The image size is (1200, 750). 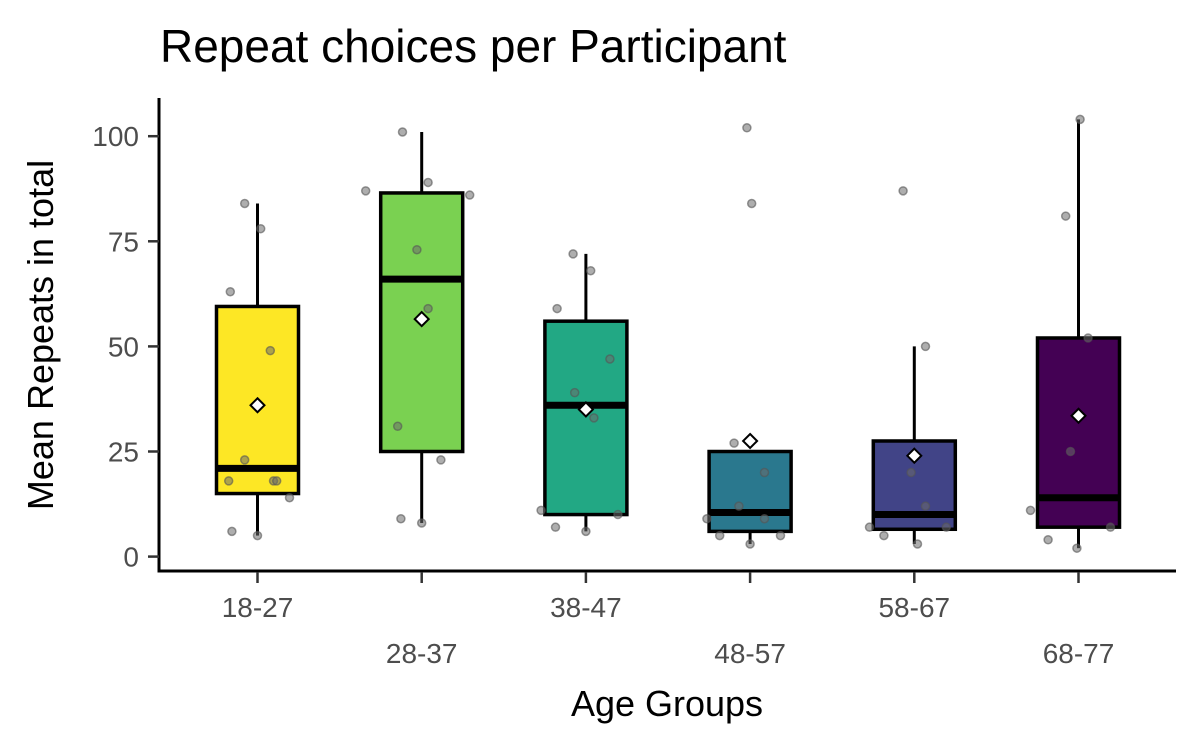 What do you see at coordinates (258, 607) in the screenshot?
I see `x-tick-label: 18-27` at bounding box center [258, 607].